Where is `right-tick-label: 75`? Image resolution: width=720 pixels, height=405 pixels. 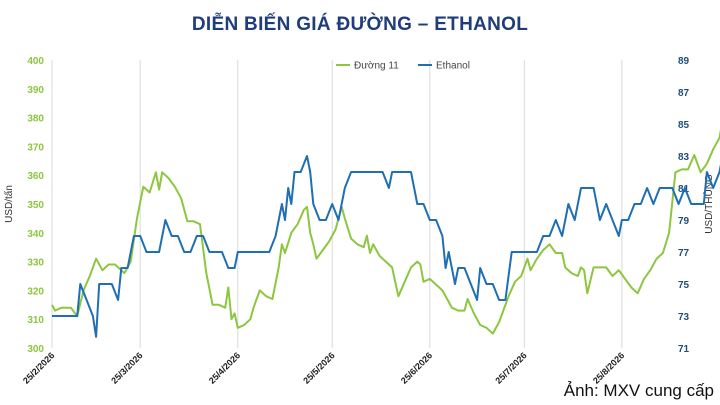 right-tick-label: 75 is located at coordinates (684, 285).